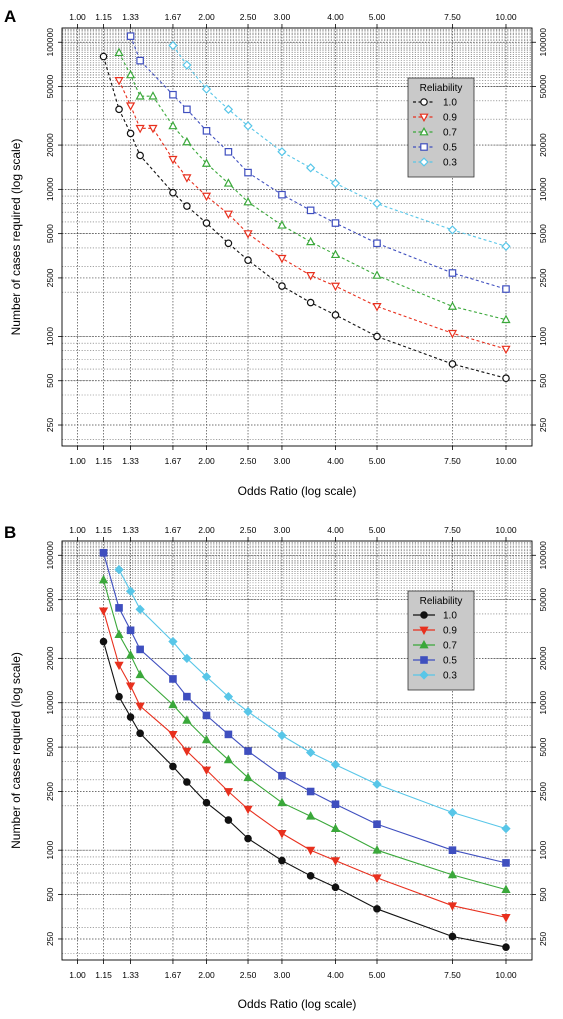 This screenshot has height=1019, width=563. Describe the element at coordinates (173, 530) in the screenshot. I see `x-tick-label-top: 1.67` at that location.